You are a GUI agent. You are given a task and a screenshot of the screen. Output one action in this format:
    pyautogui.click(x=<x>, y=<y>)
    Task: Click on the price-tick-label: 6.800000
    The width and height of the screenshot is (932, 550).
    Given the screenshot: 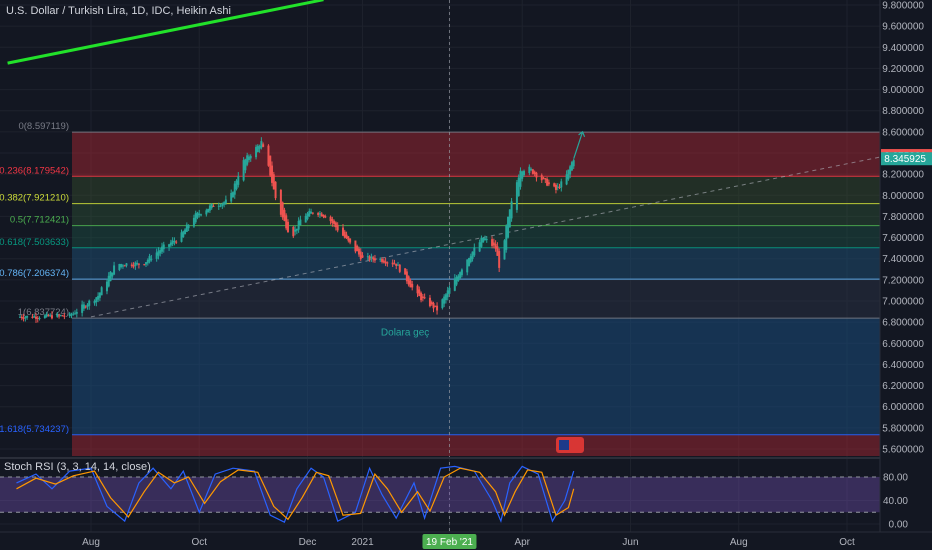 What is the action you would take?
    pyautogui.click(x=903, y=323)
    